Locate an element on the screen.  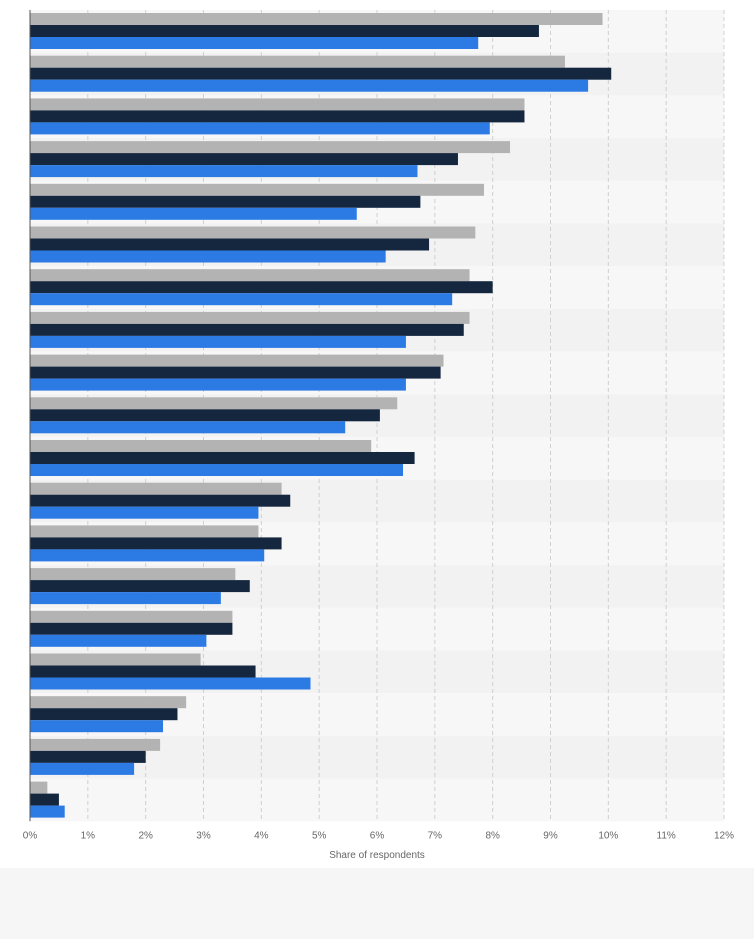
x-tick-label: 0% is located at coordinates (30, 835).